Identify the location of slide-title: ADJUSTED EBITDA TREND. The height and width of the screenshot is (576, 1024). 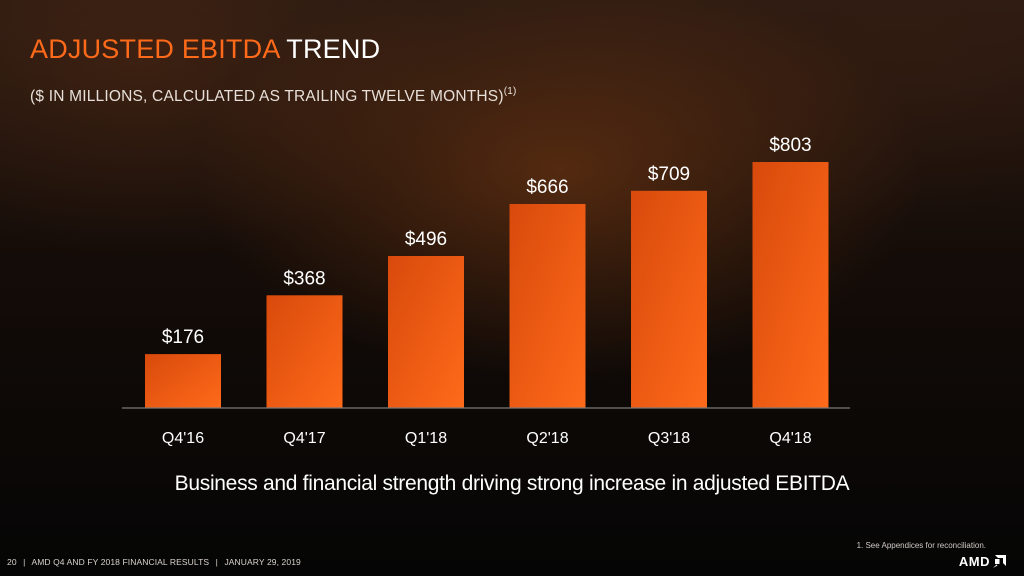
(205, 49).